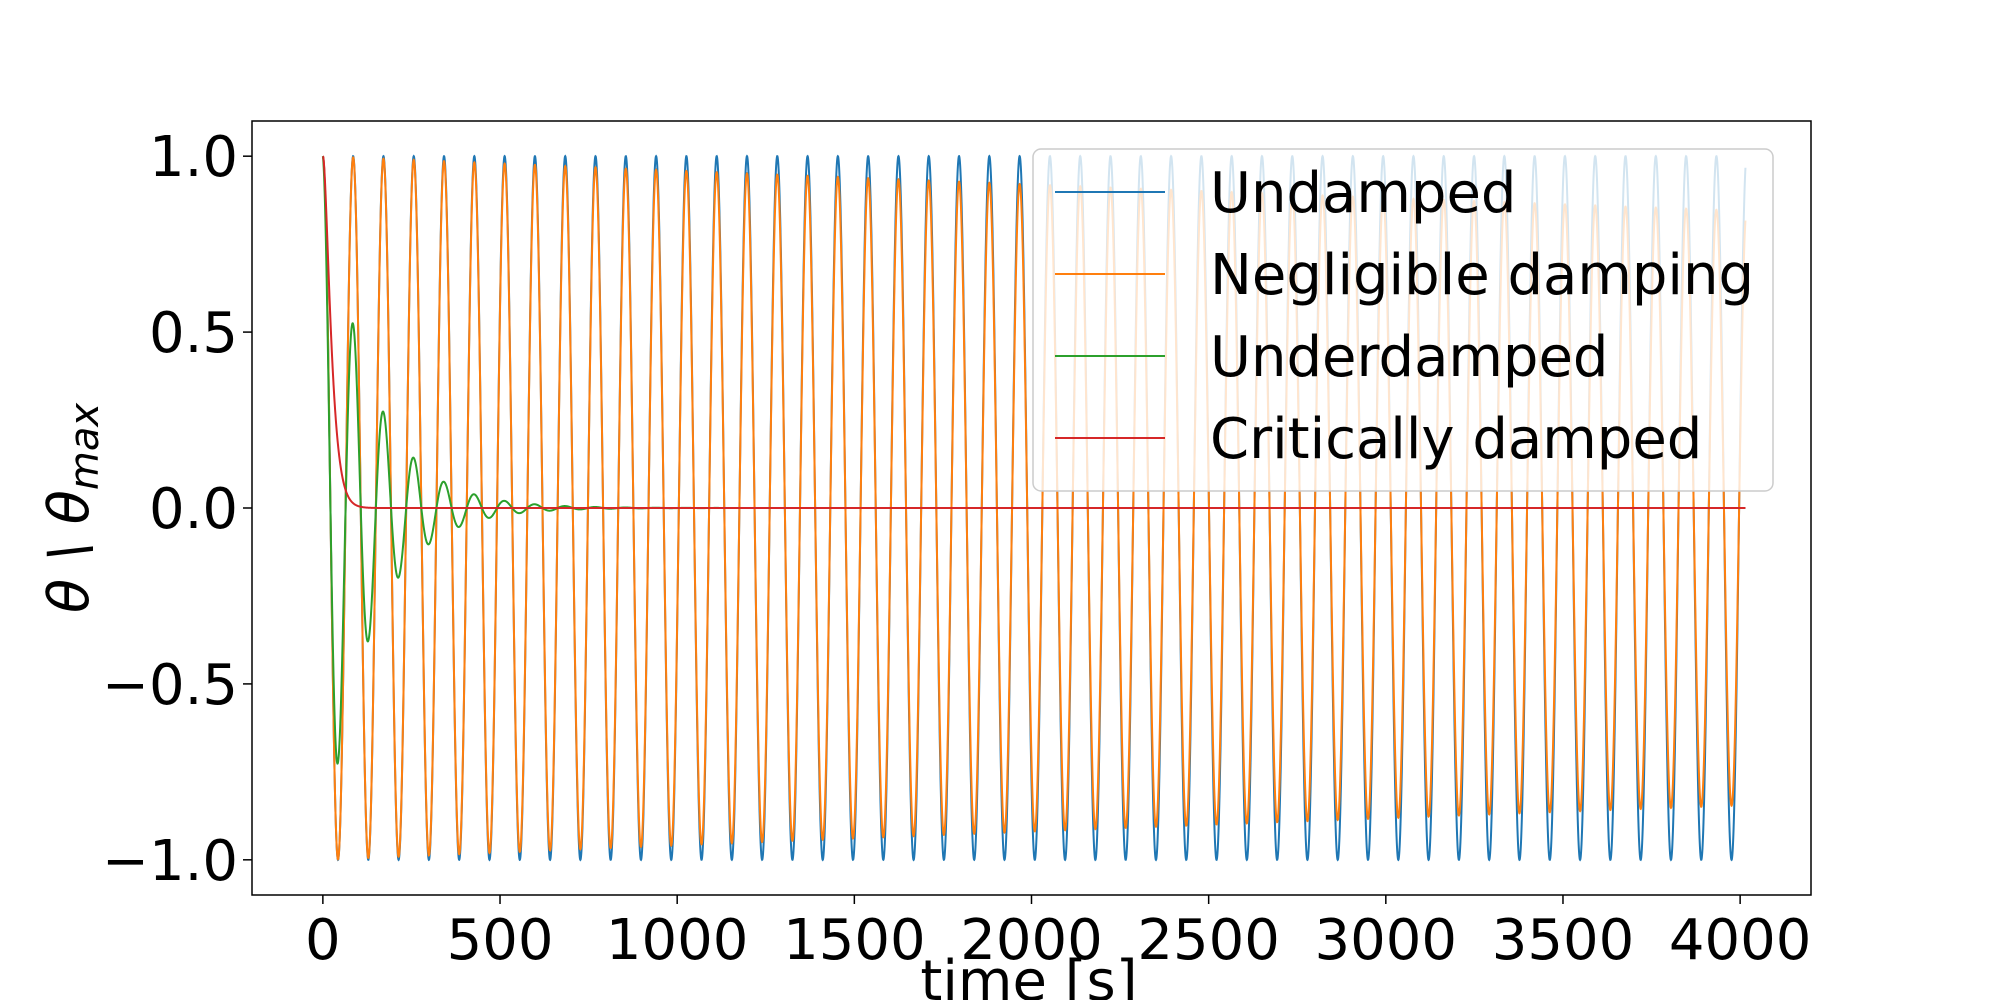 The image size is (2000, 1000). What do you see at coordinates (323, 940) in the screenshot?
I see `x-tick-label: 0` at bounding box center [323, 940].